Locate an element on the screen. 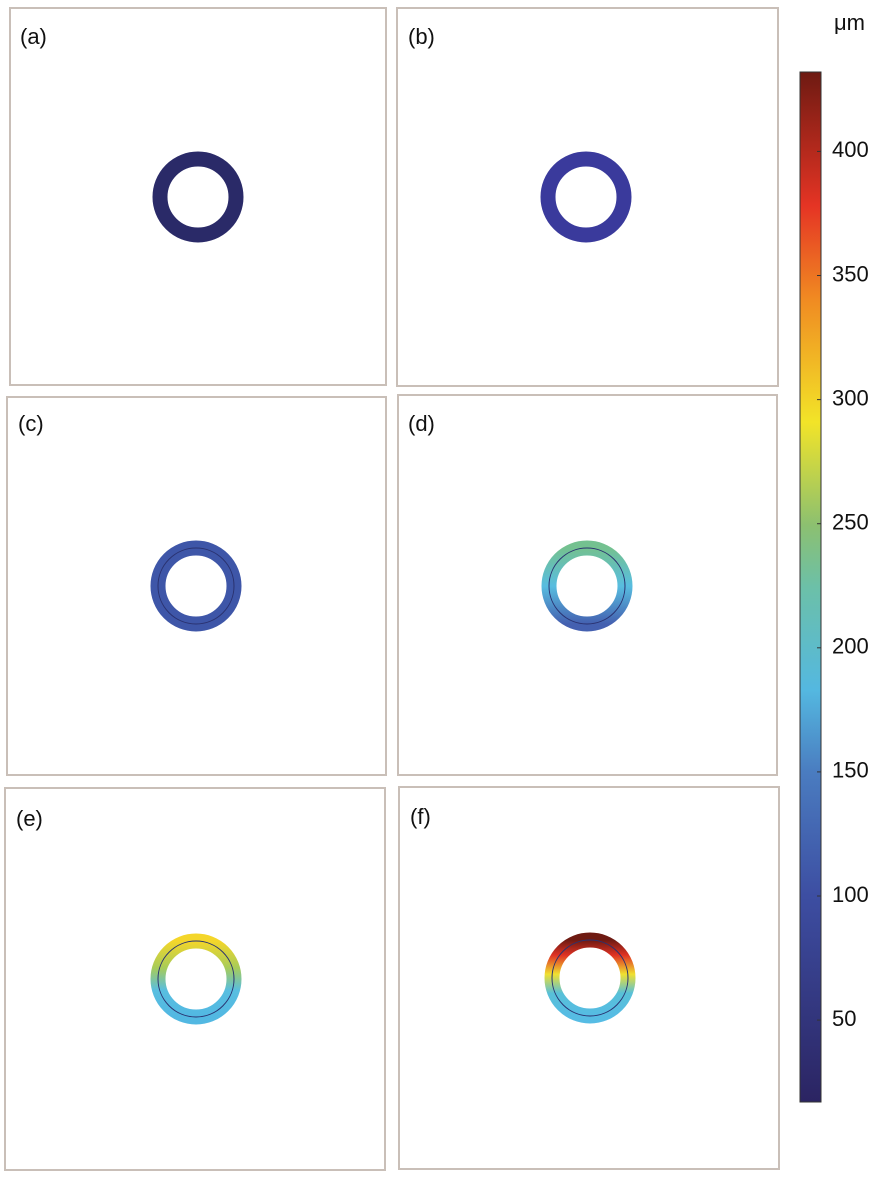 This screenshot has height=1182, width=886. panel-label: (a) is located at coordinates (33, 36).